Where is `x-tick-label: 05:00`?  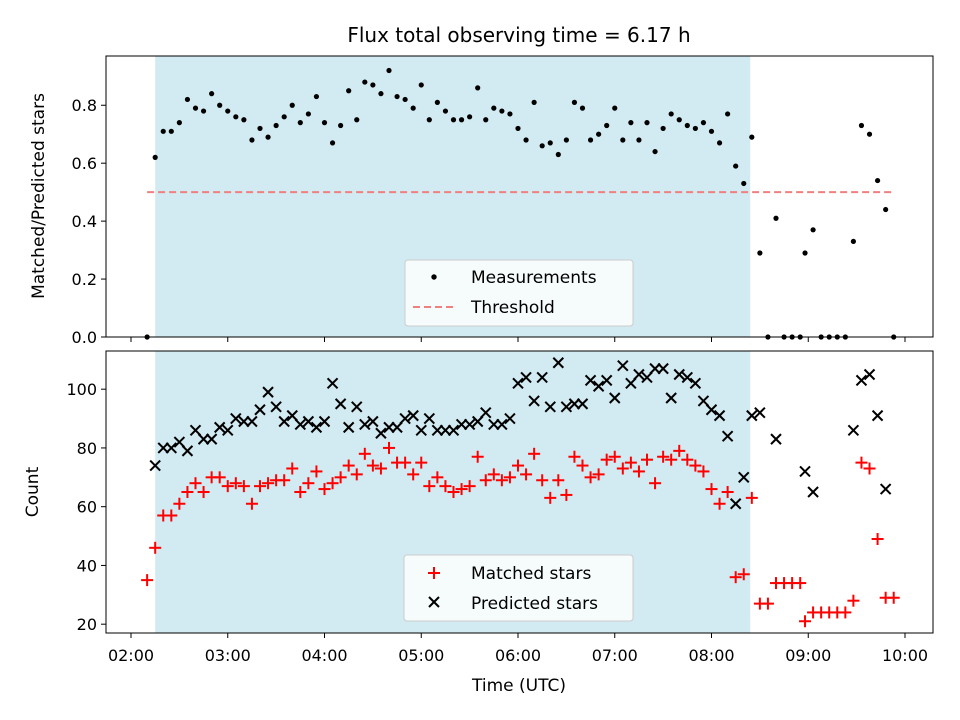 x-tick-label: 05:00 is located at coordinates (421, 655).